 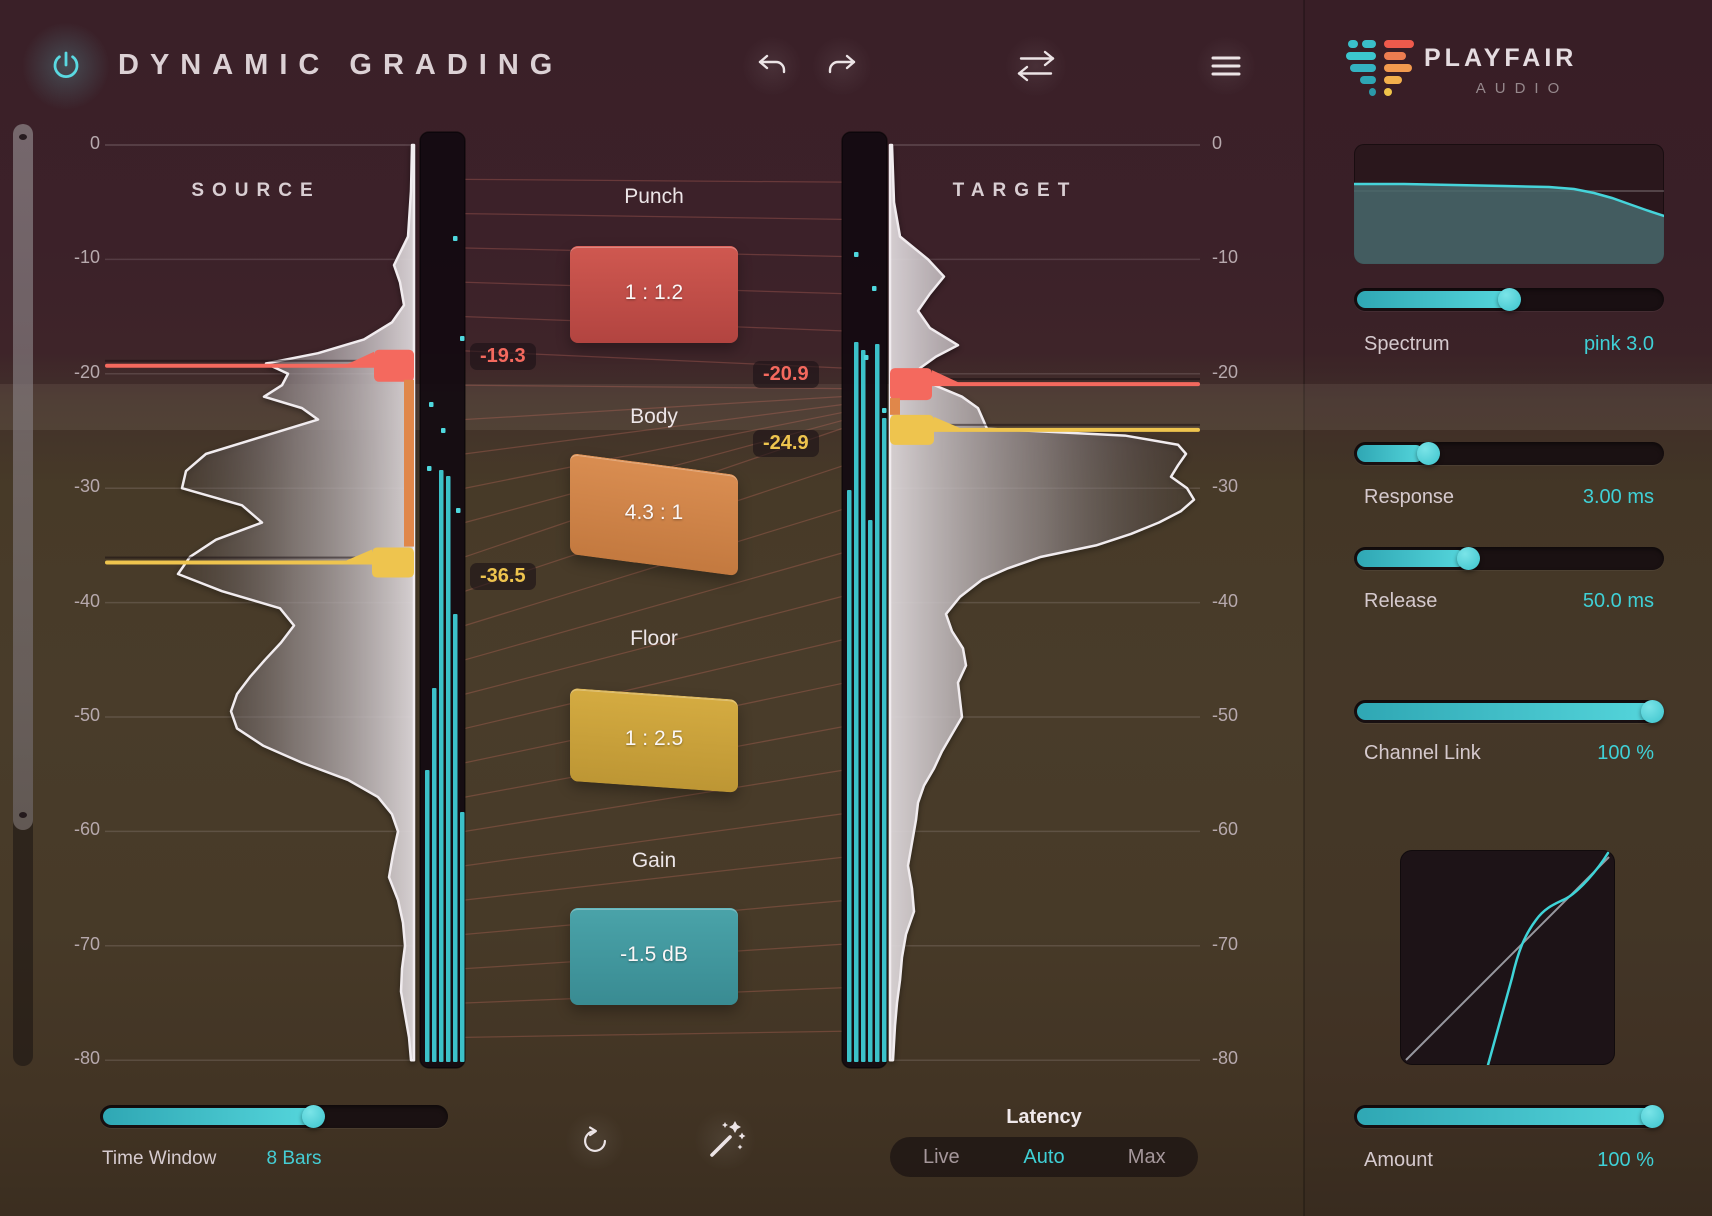 I want to click on relearn-button, so click(x=595, y=1141).